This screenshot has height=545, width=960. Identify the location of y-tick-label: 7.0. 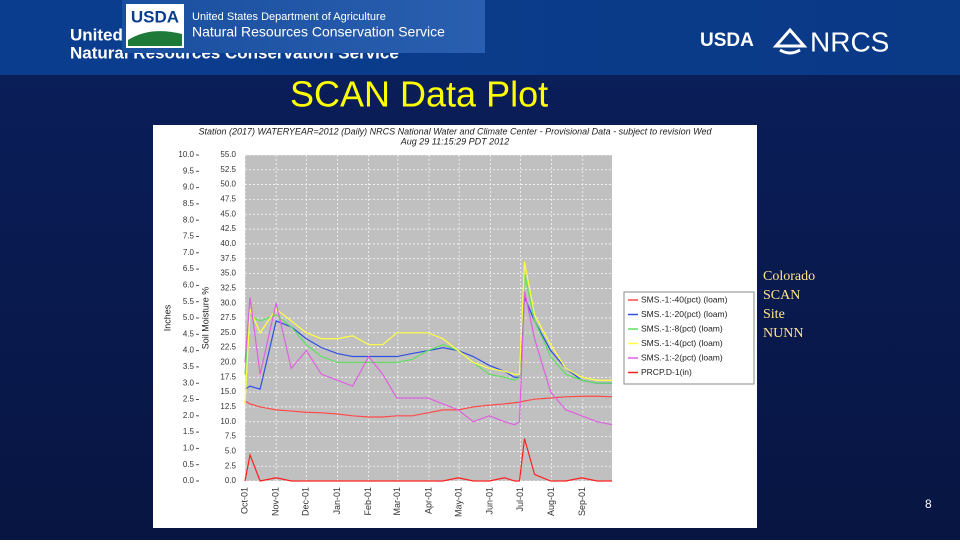
(189, 252).